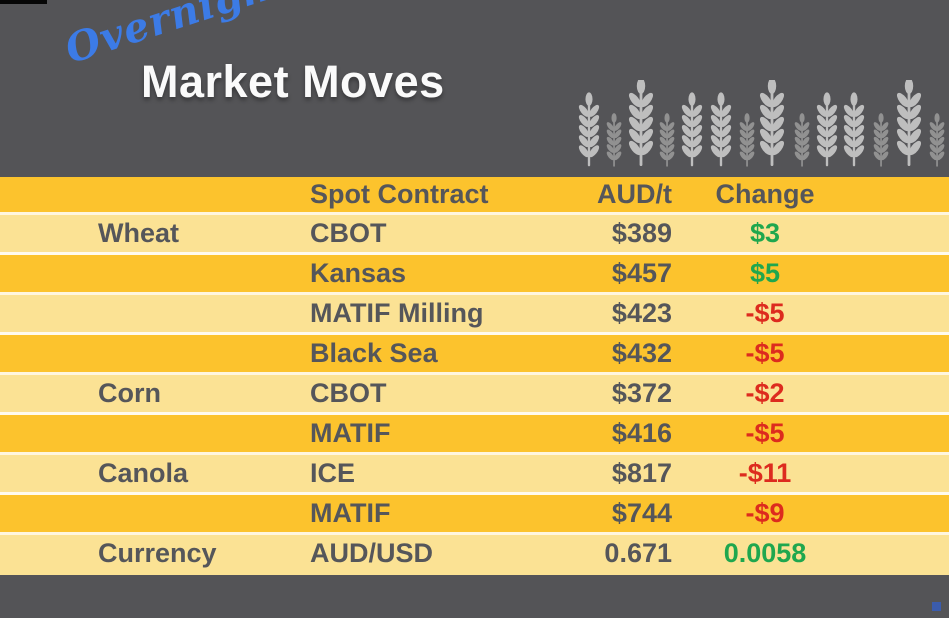 The height and width of the screenshot is (618, 949). What do you see at coordinates (474, 355) in the screenshot?
I see `table-row: Black Sea $432 -$5` at bounding box center [474, 355].